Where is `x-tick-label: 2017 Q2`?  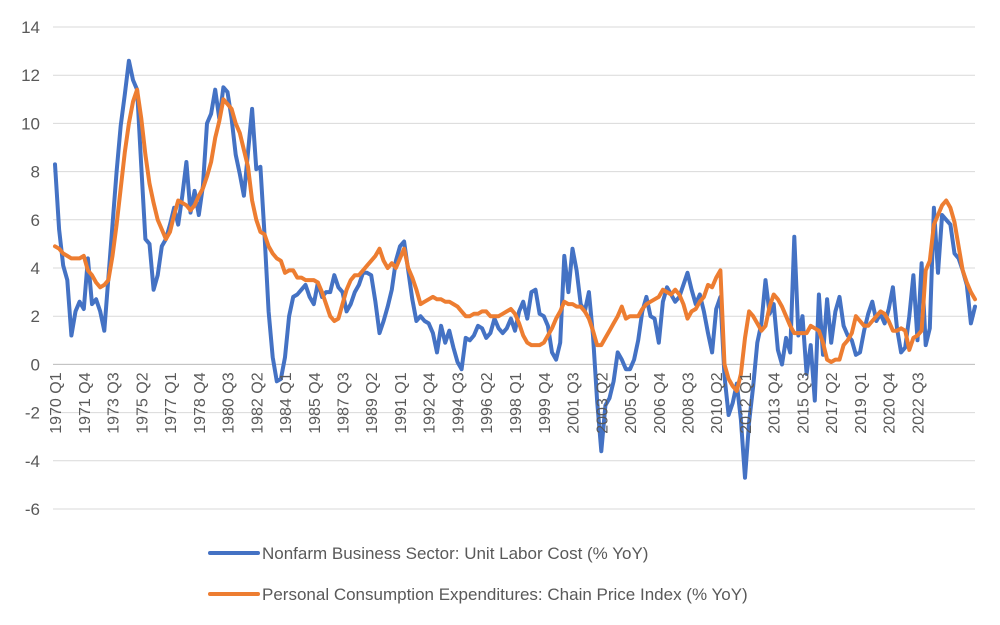
x-tick-label: 2017 Q2 is located at coordinates (832, 402).